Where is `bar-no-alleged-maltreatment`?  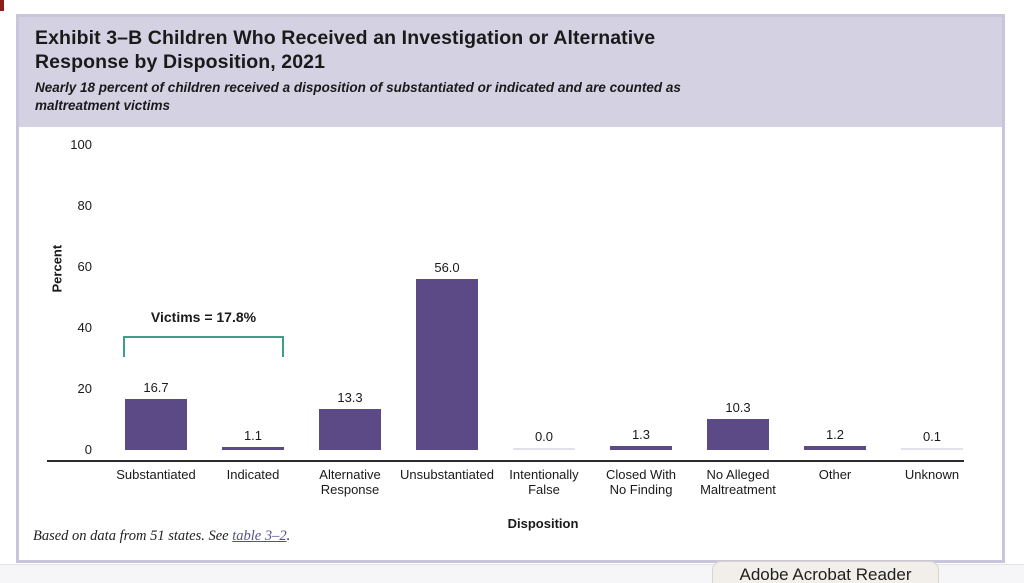
bar-no-alleged-maltreatment is located at coordinates (738, 434).